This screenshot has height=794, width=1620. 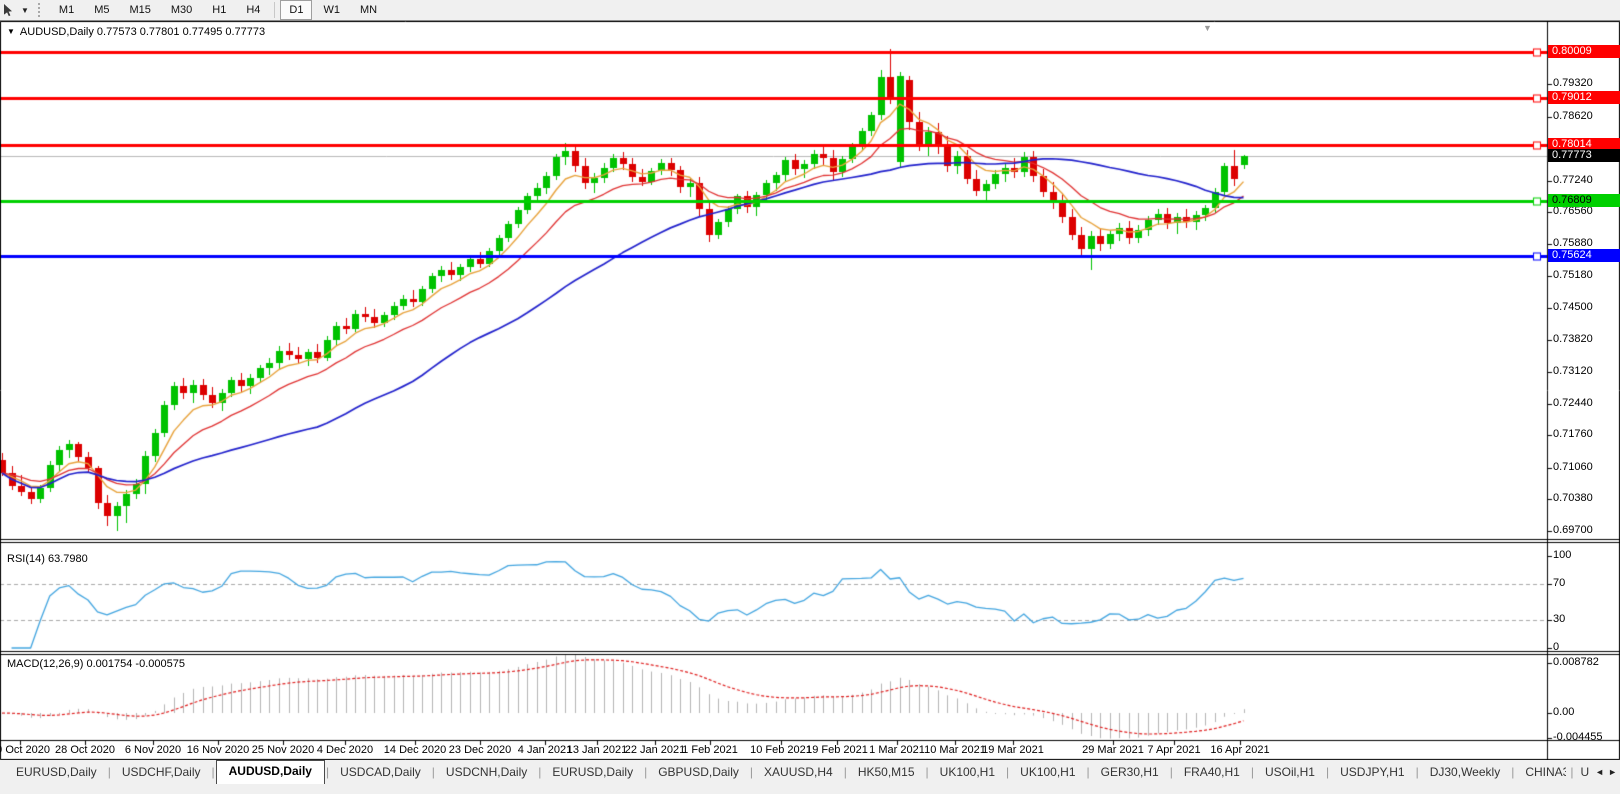 I want to click on tab-scroll-controls: | U ◄ ►, so click(x=1593, y=772).